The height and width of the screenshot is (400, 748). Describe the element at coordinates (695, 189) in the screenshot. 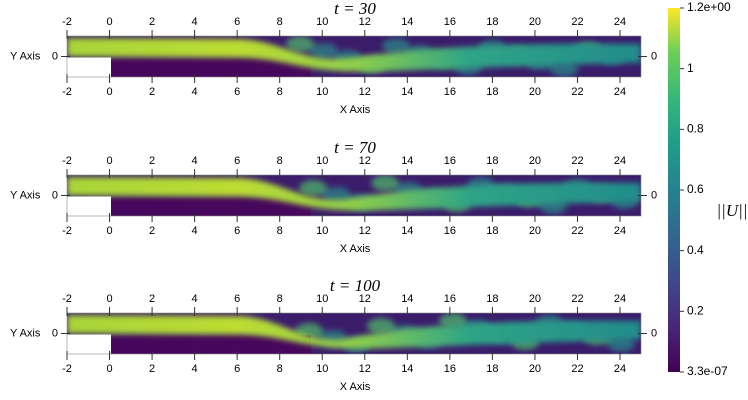

I see `colorbar-tick-label: 0.6` at that location.